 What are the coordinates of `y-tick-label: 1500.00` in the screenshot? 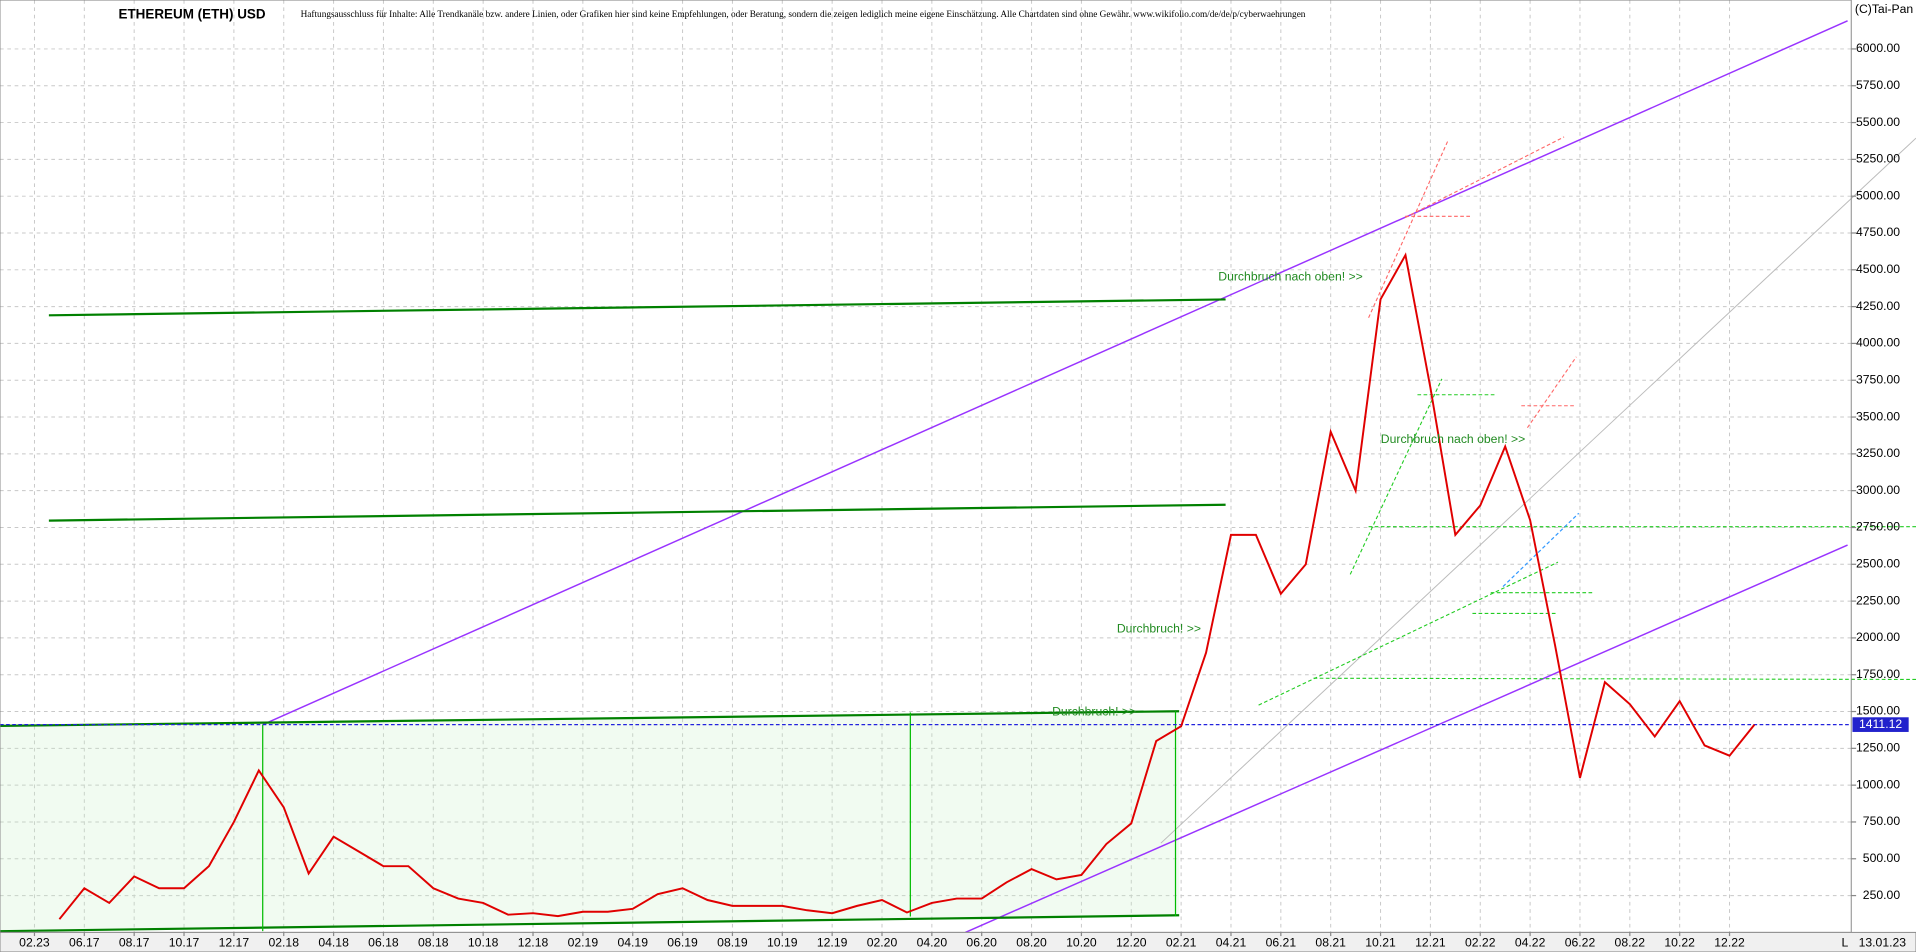 It's located at (1878, 711).